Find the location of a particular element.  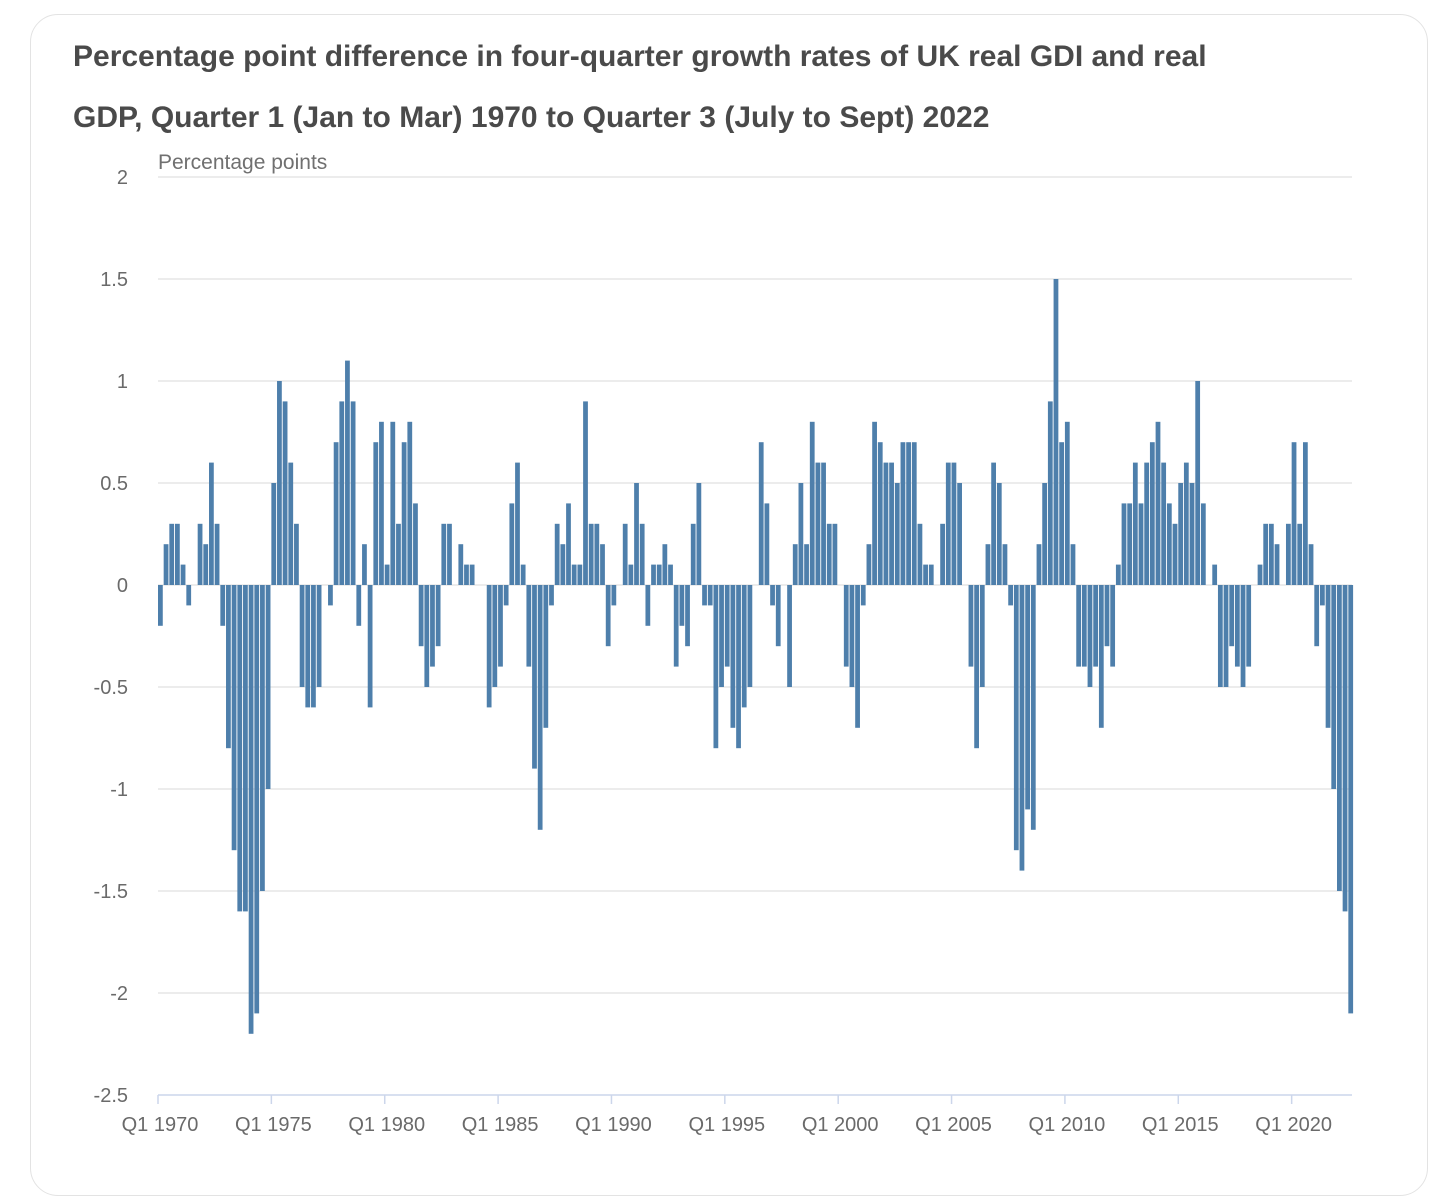

y-tick-label: 2 is located at coordinates (122, 178).